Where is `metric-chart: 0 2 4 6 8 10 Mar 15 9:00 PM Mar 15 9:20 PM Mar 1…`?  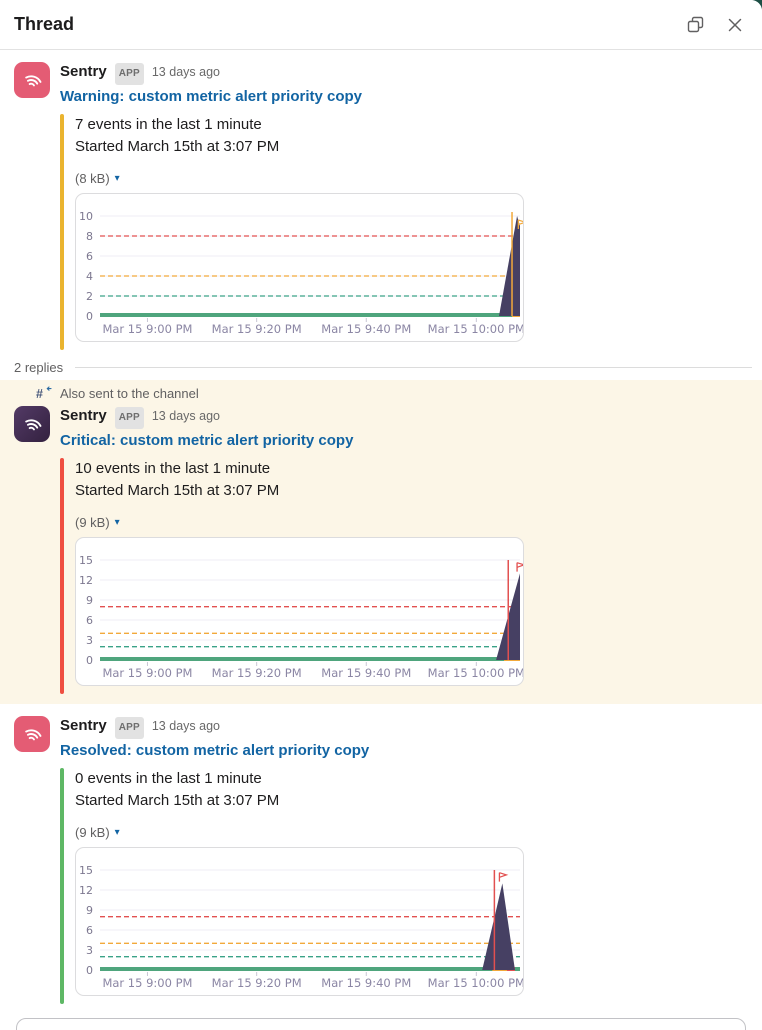 metric-chart: 0 2 4 6 8 10 Mar 15 9:00 PM Mar 15 9:20 PM Mar 1… is located at coordinates (301, 273).